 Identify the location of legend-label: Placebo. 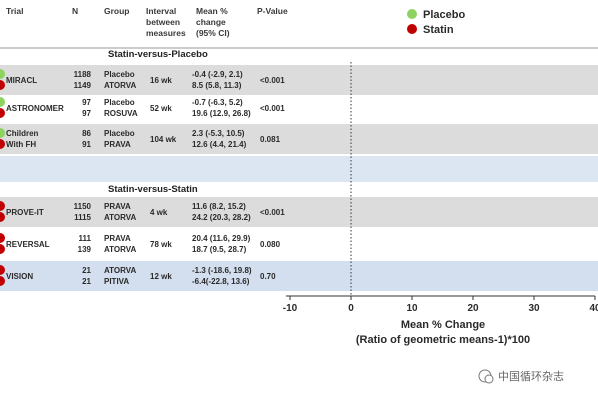
(444, 15).